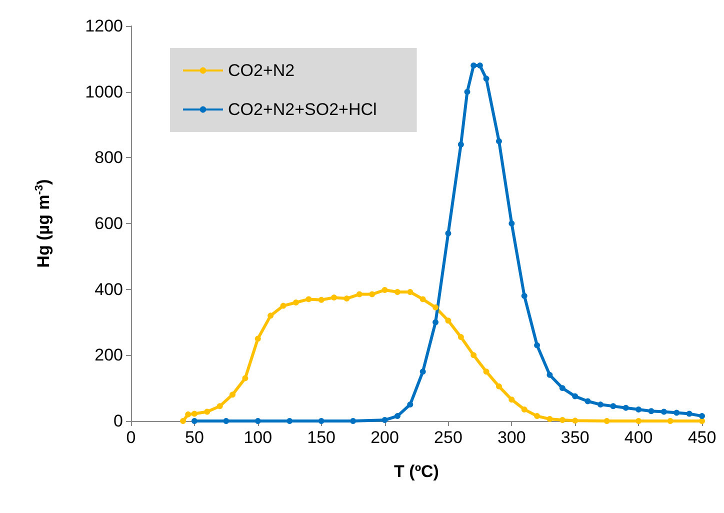 This screenshot has height=513, width=724. I want to click on legend-label: CO2+N2, so click(261, 70).